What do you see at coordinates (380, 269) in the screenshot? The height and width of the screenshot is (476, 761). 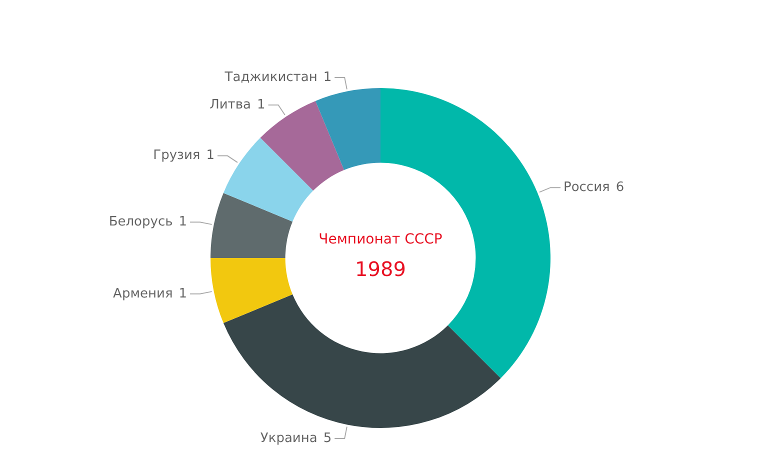 I see `text: 1989` at bounding box center [380, 269].